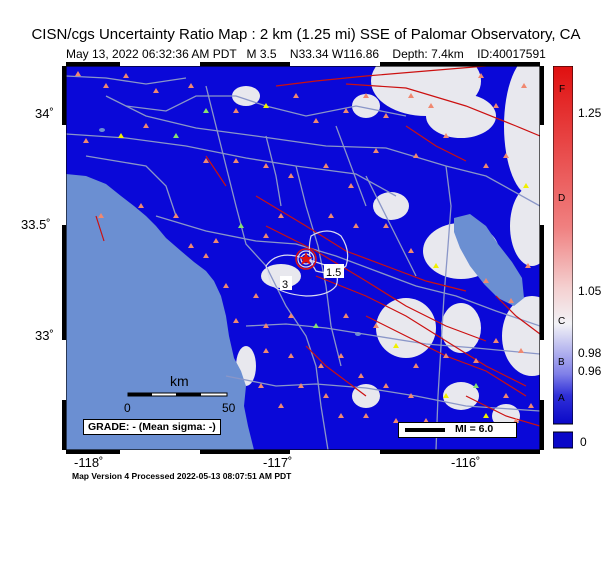  I want to click on scale-title: km, so click(179, 381).